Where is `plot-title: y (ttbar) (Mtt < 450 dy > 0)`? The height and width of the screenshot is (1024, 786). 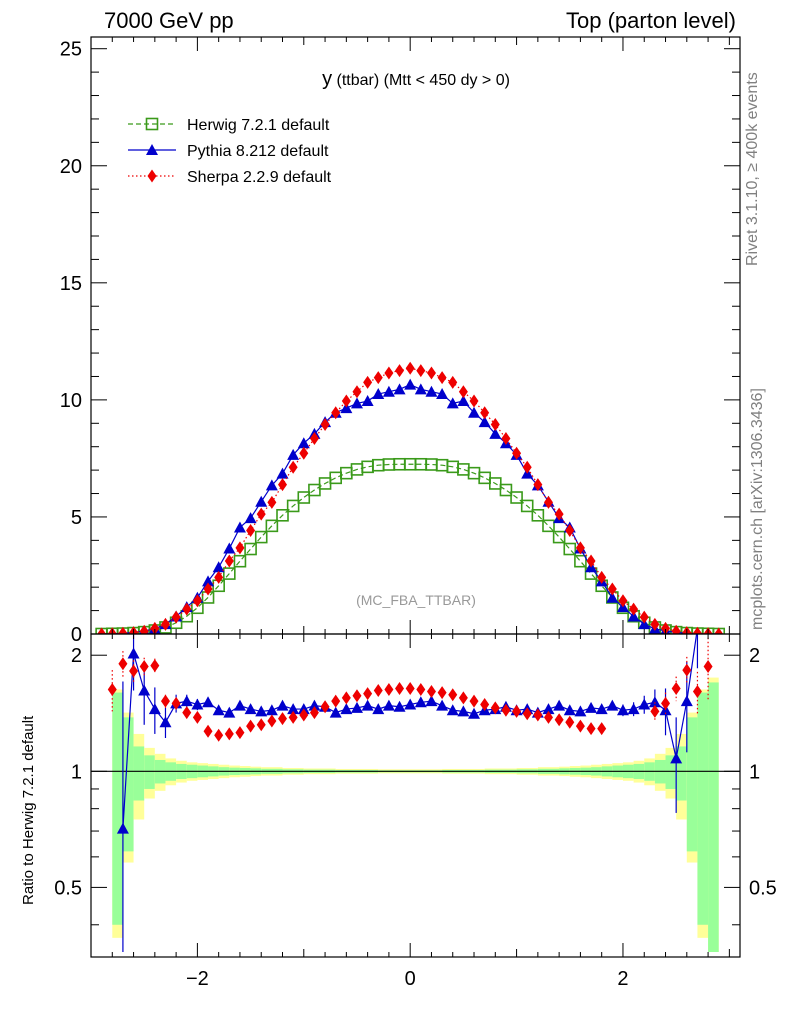
plot-title: y (ttbar) (Mtt < 450 dy > 0) is located at coordinates (416, 79).